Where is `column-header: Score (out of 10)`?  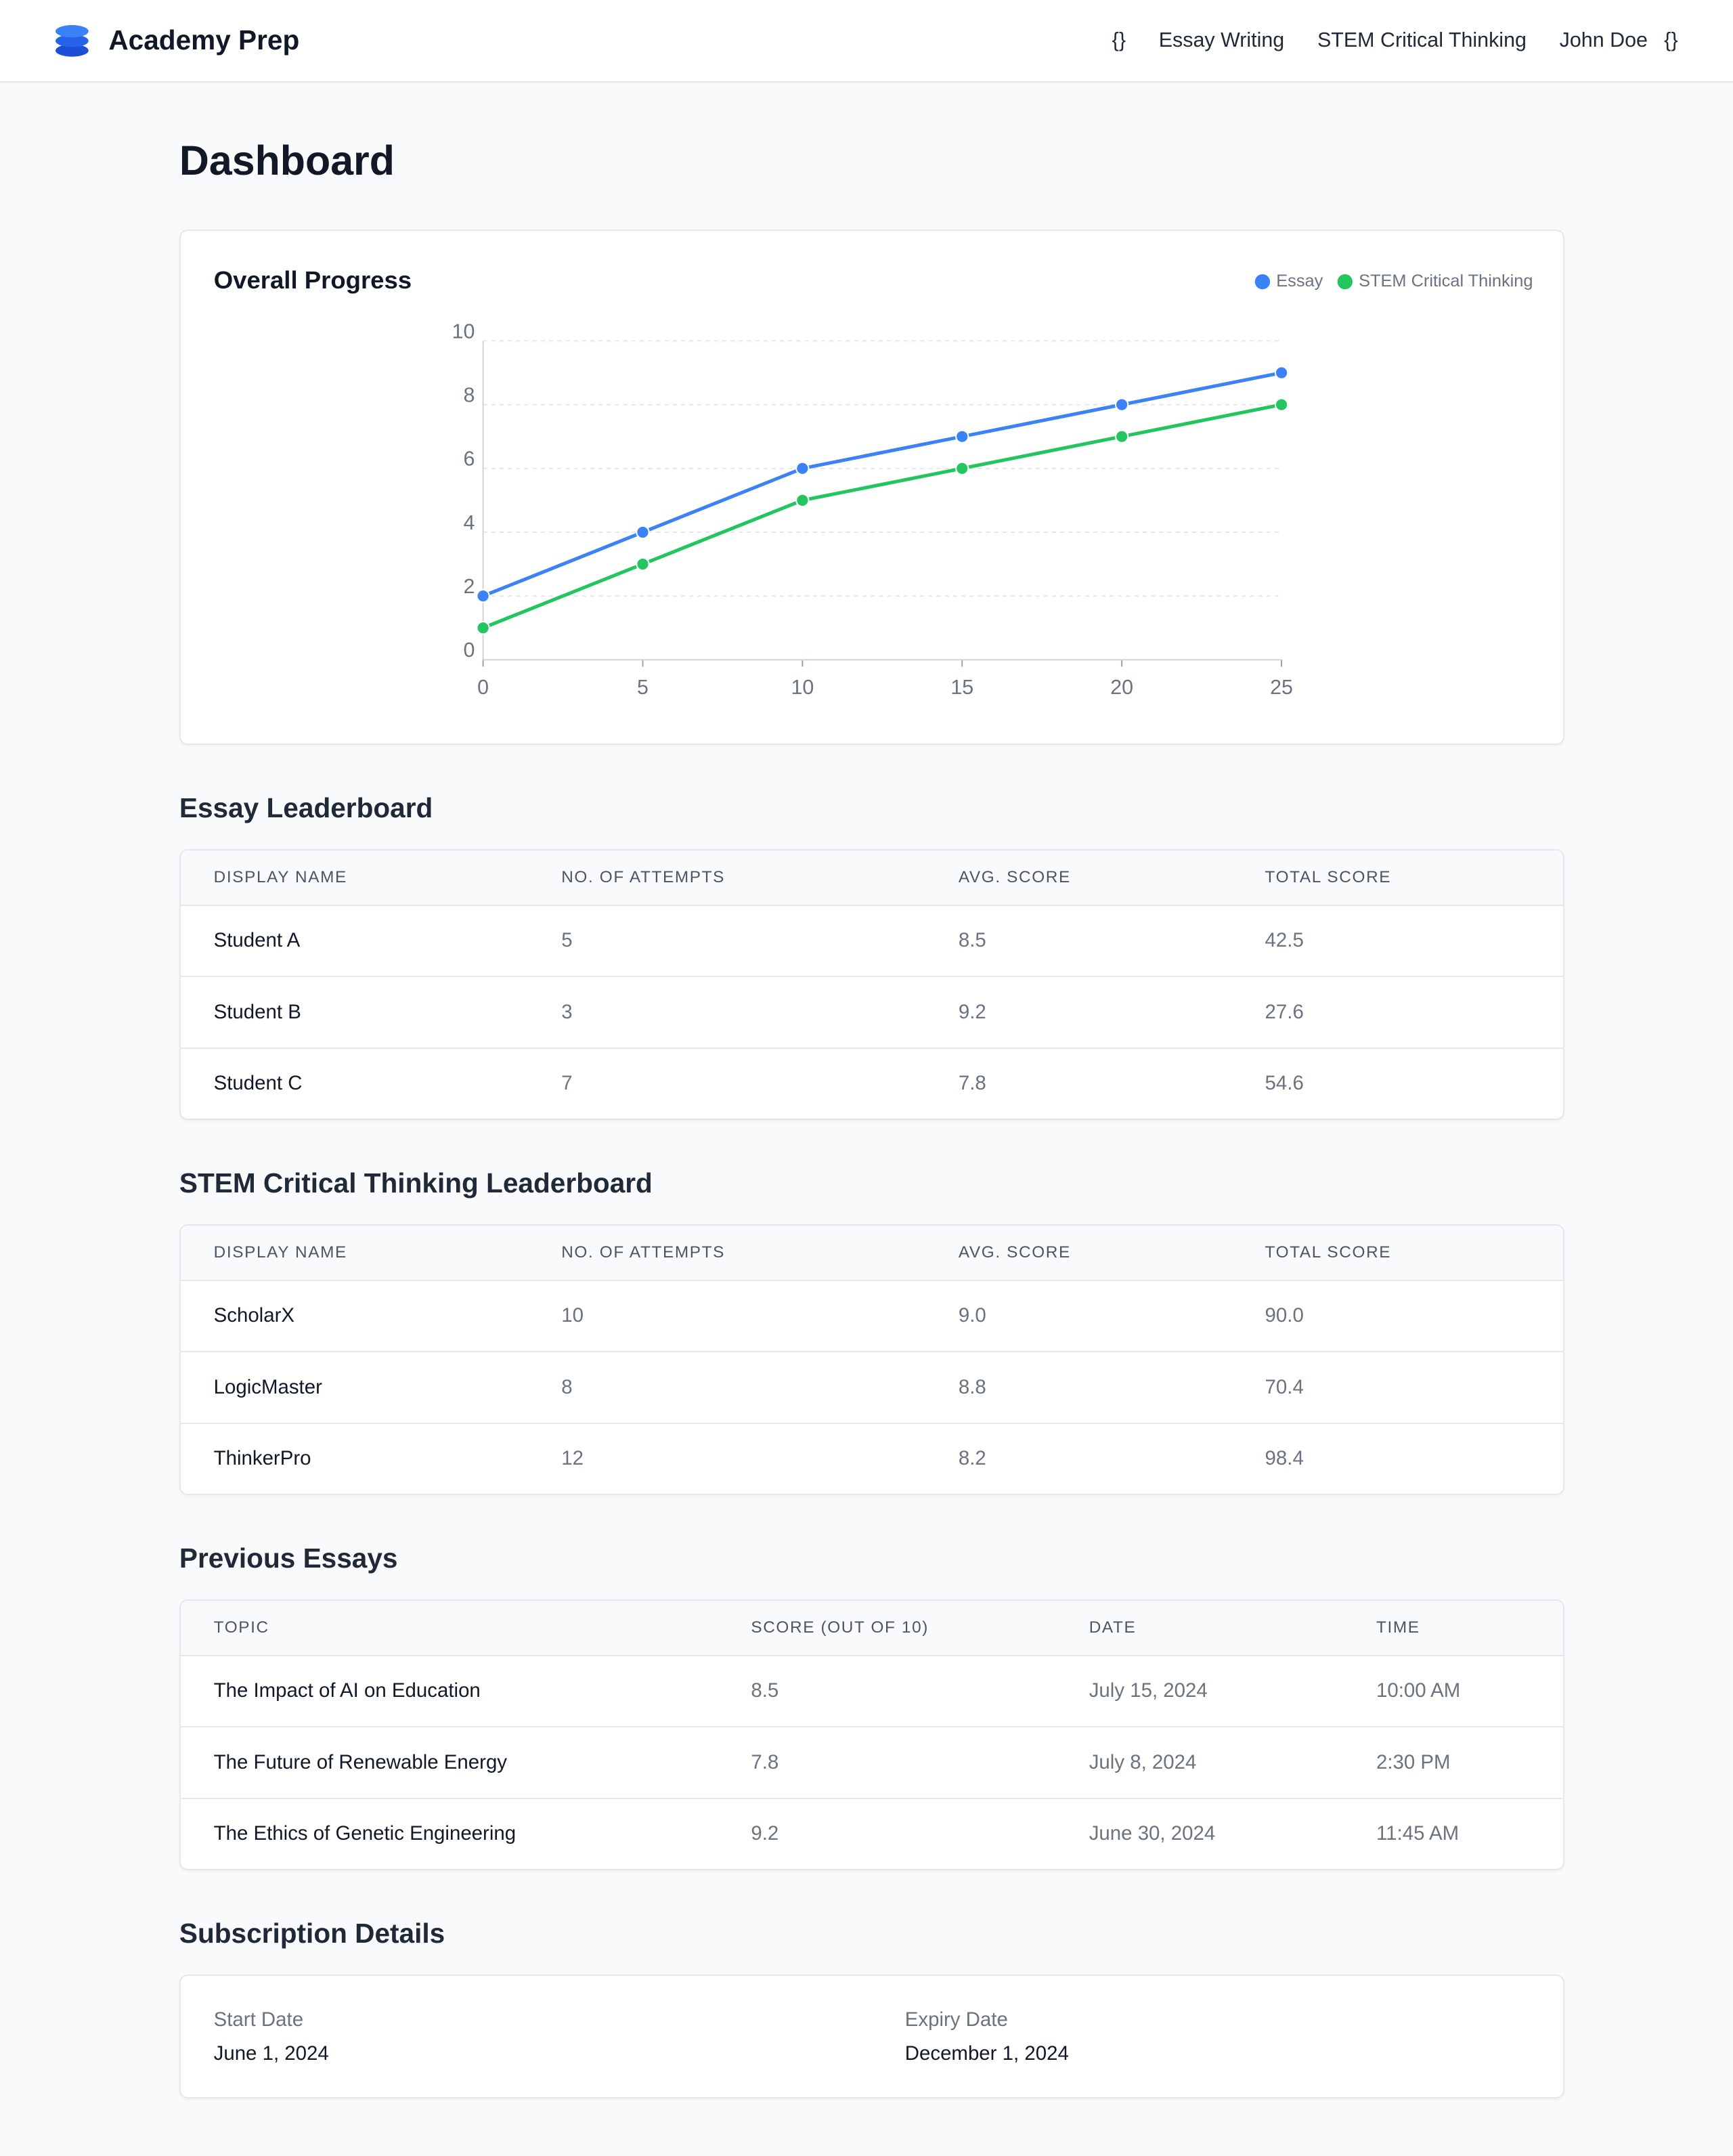
column-header: Score (out of 10) is located at coordinates (887, 1628).